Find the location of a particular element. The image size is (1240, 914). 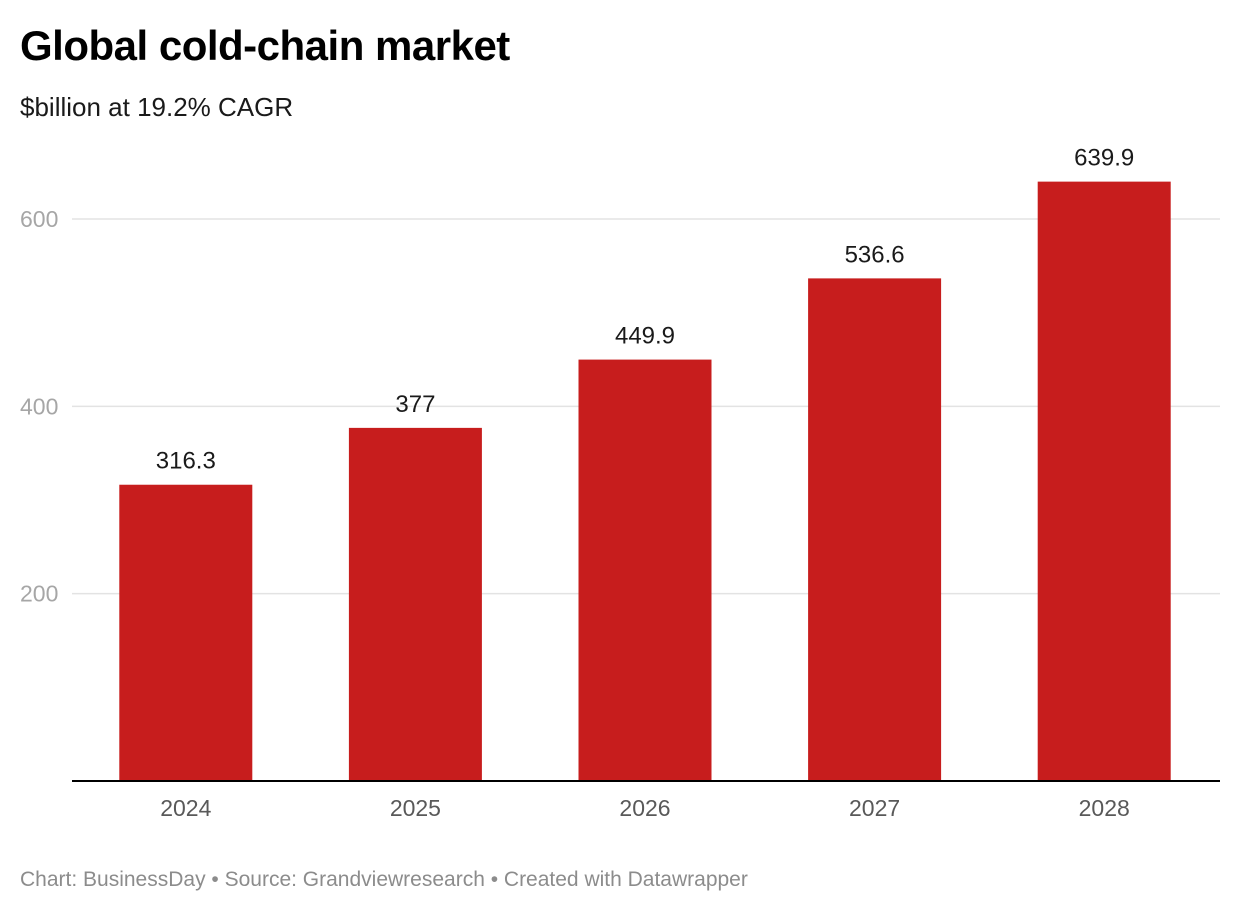

x-tick-label: 2028 is located at coordinates (1104, 808).